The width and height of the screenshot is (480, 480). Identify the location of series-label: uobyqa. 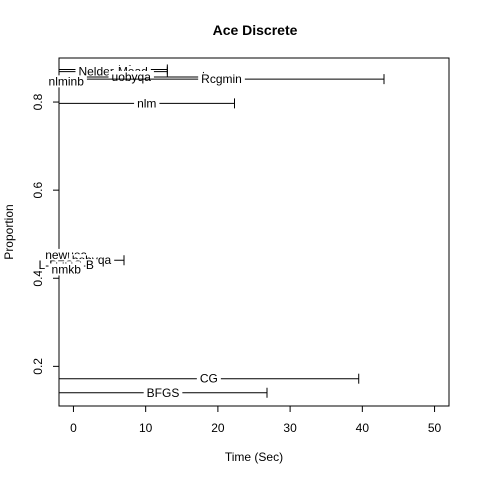
(132, 77).